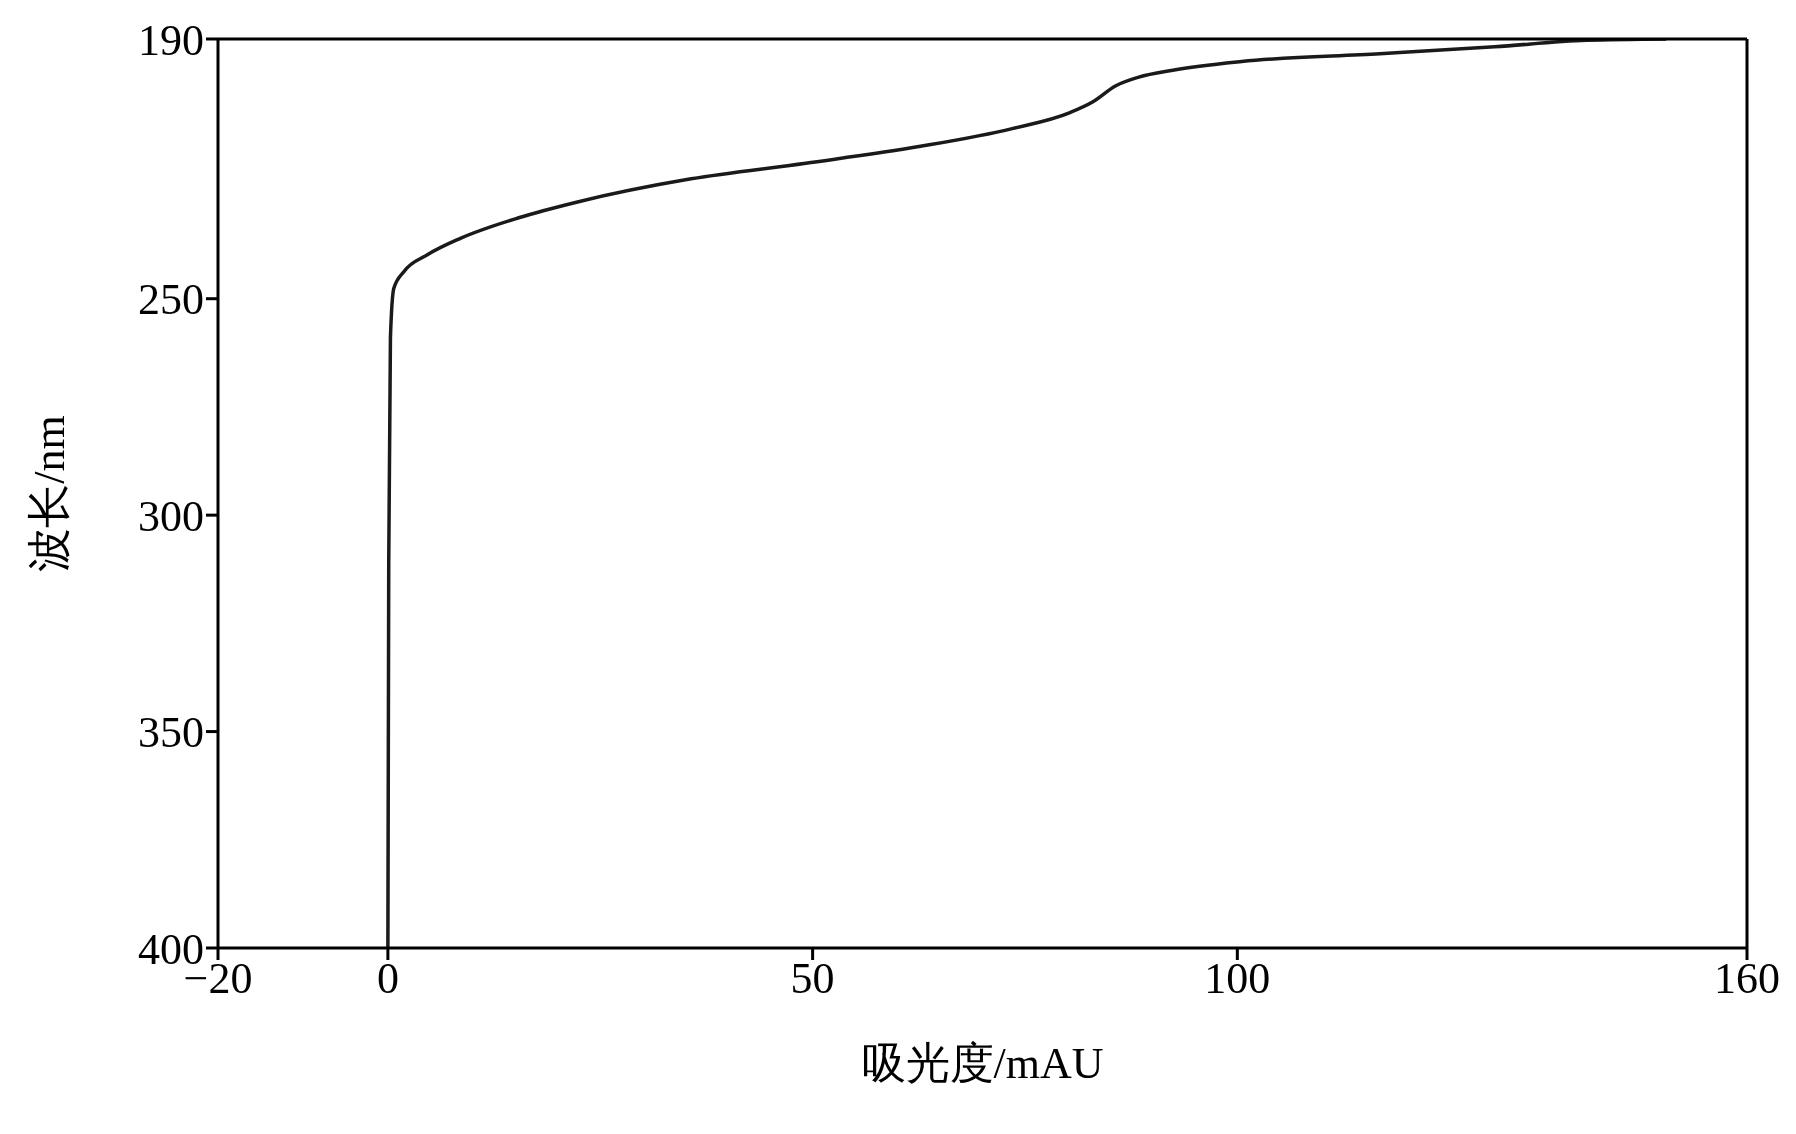 This screenshot has width=1796, height=1134. I want to click on x-tick-label: 50, so click(812, 979).